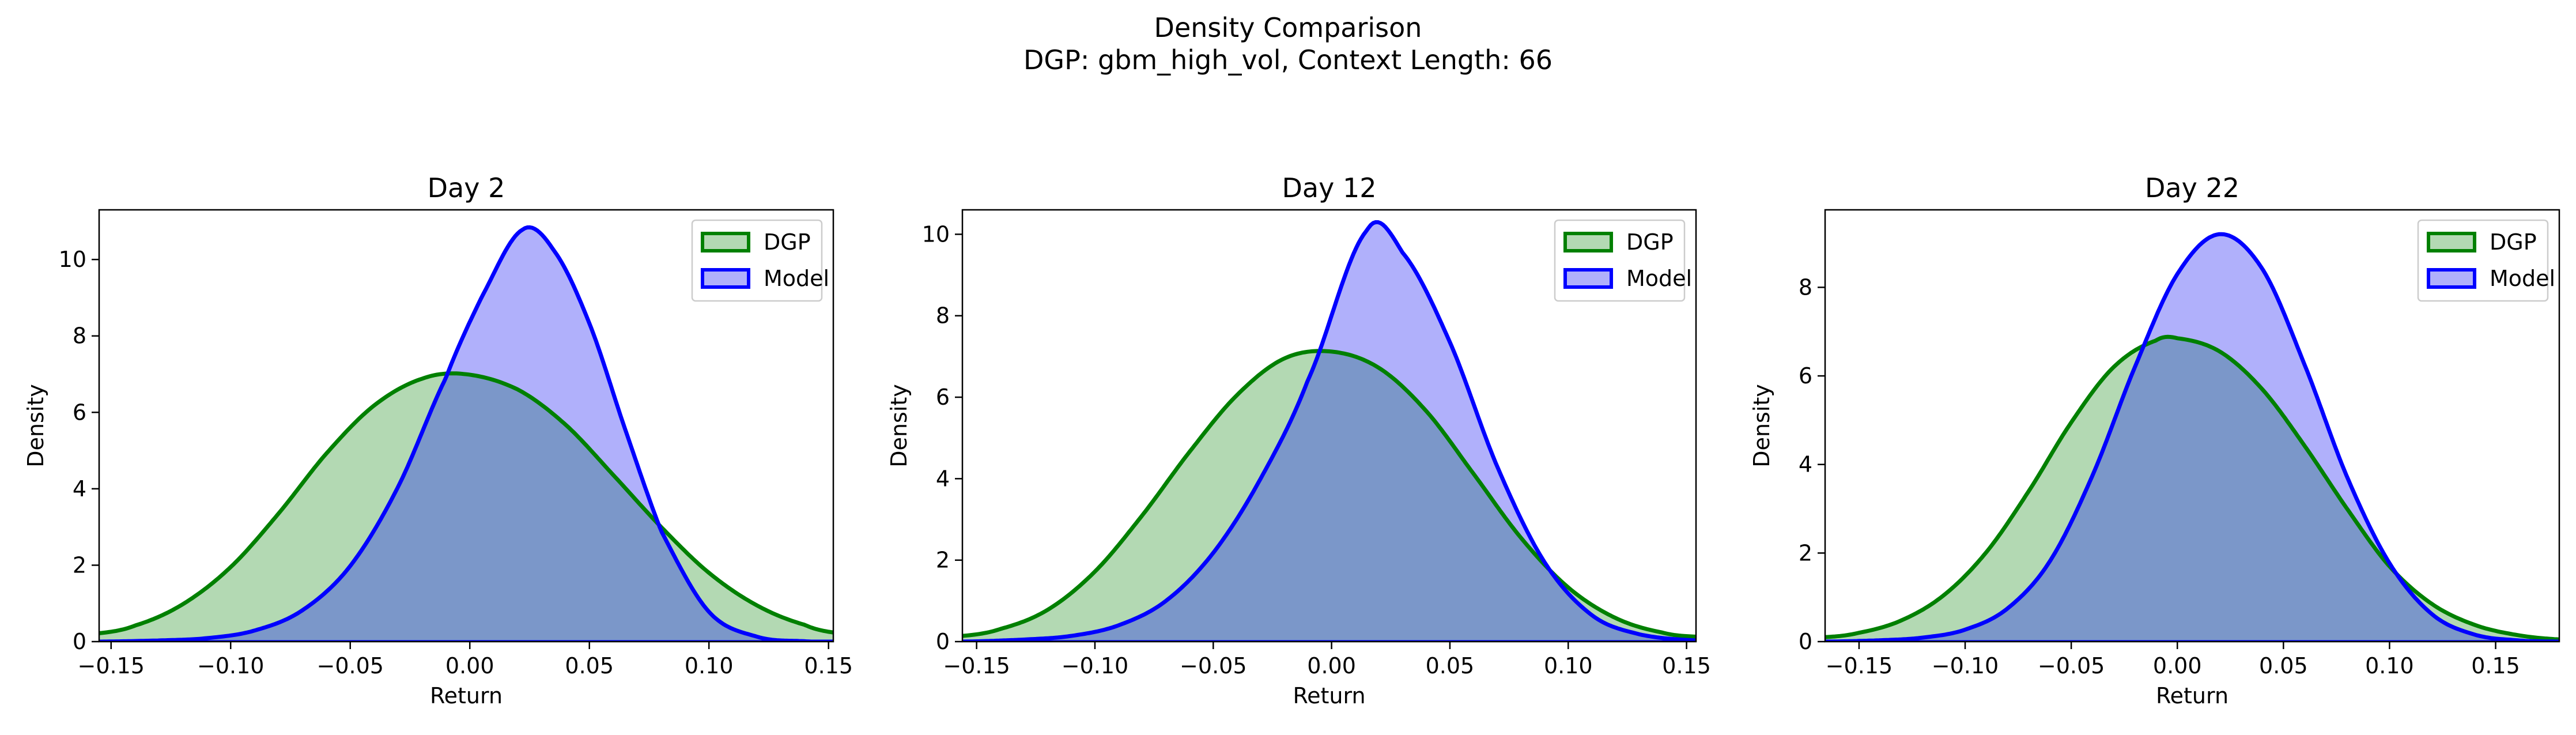  I want to click on figure-title: Density Comparison, so click(1288, 27).